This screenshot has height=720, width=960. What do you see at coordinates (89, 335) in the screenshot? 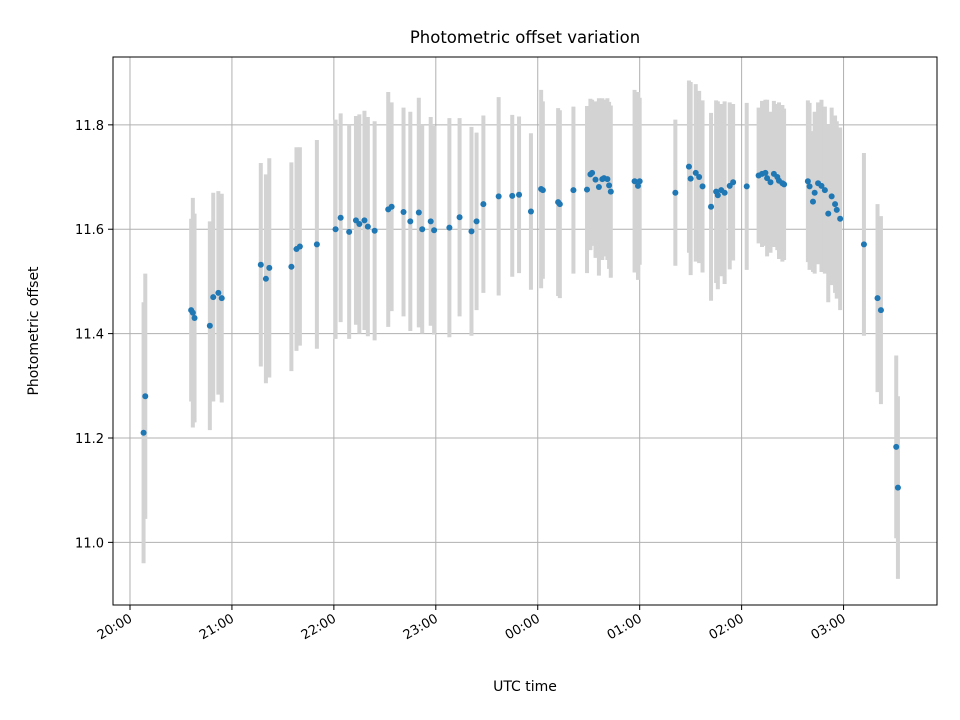
I see `y-tick-label: 11.4` at bounding box center [89, 335].